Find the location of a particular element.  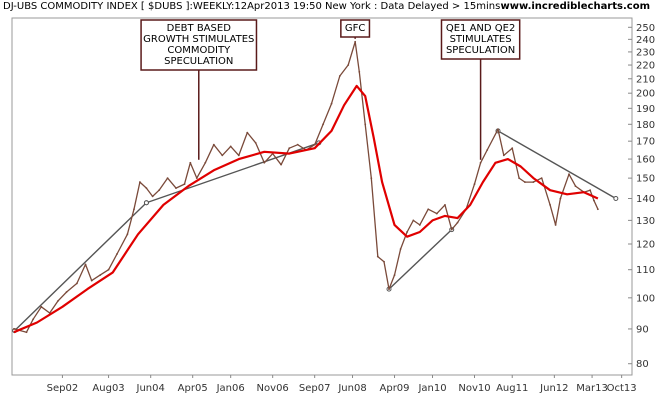

x-tick-label: Jun08 is located at coordinates (351, 388).